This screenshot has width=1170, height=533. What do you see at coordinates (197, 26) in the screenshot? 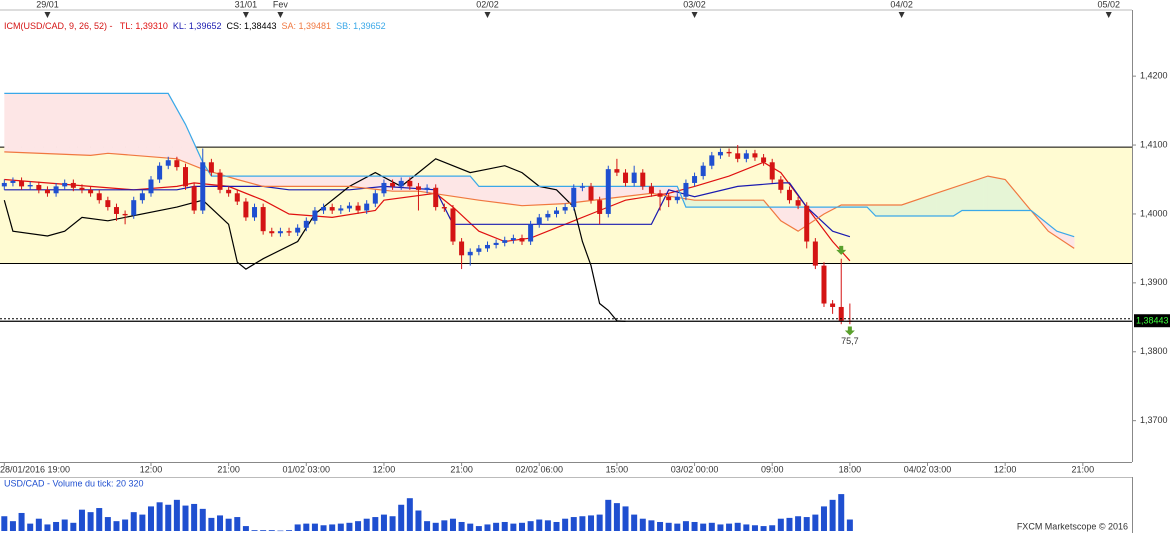
I see `legend-entry: KL: 1,39652` at bounding box center [197, 26].